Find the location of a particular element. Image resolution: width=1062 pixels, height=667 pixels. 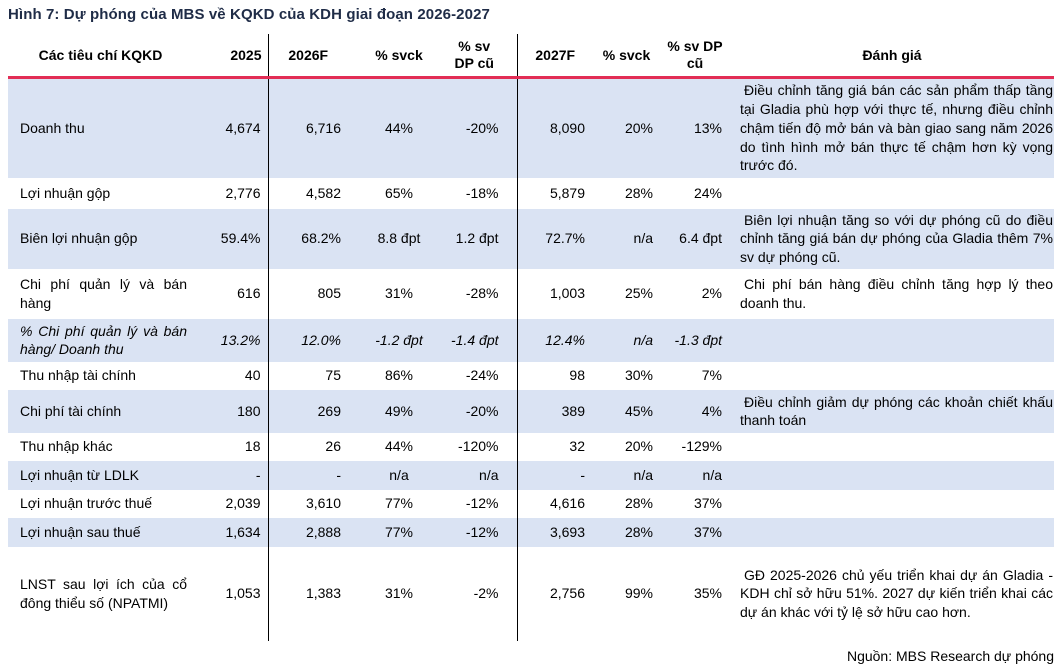

cell-svck-2026: 65% is located at coordinates (399, 192).